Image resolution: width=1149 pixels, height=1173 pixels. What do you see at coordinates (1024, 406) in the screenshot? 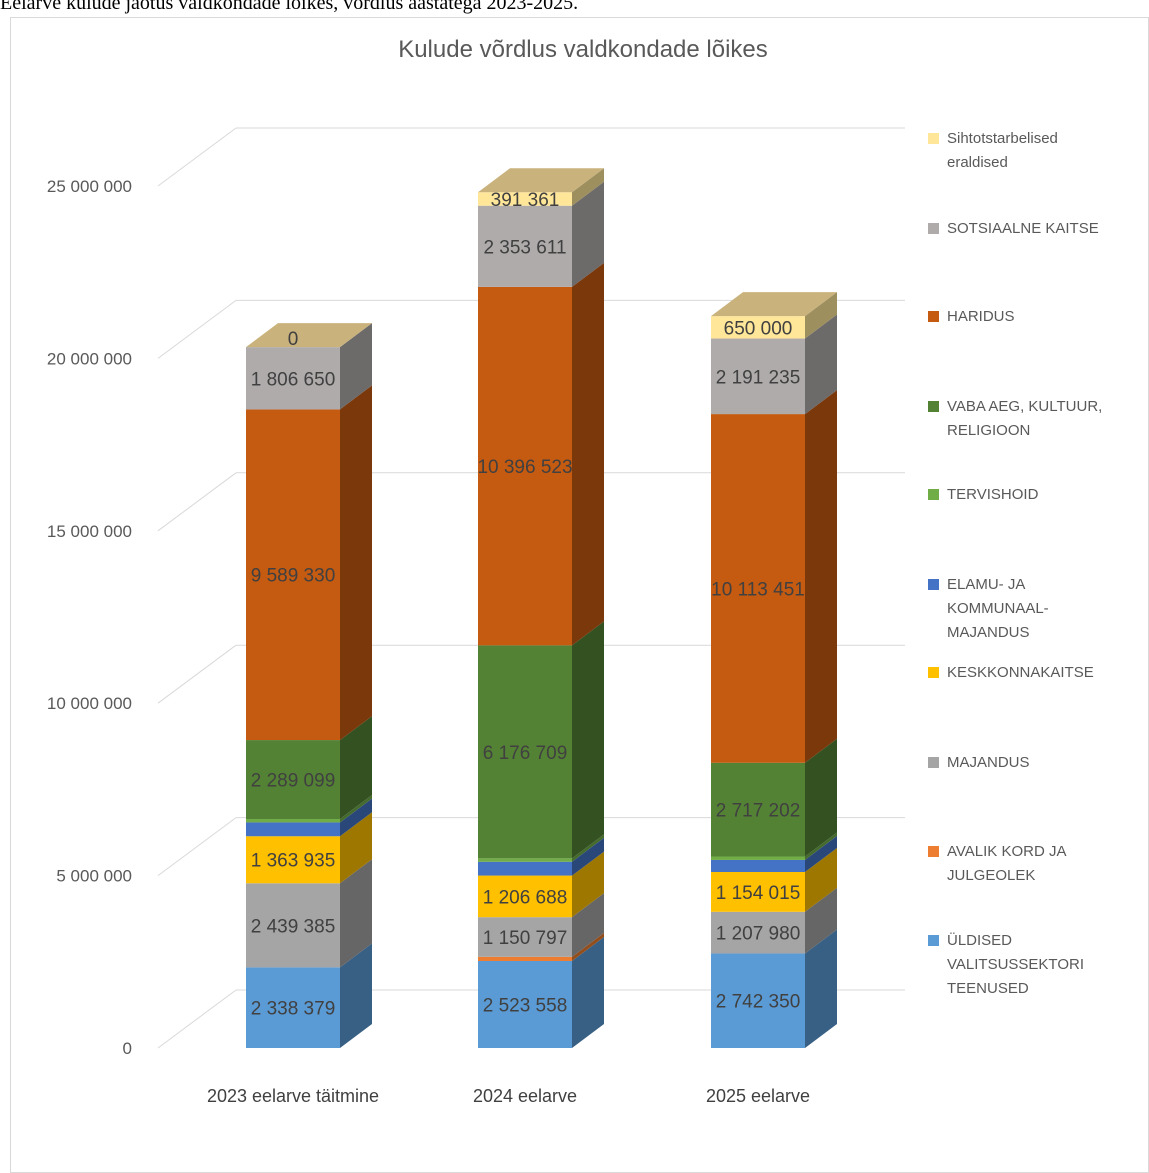
I see `legend-label: VABA AEG, KULTUUR,` at bounding box center [1024, 406].